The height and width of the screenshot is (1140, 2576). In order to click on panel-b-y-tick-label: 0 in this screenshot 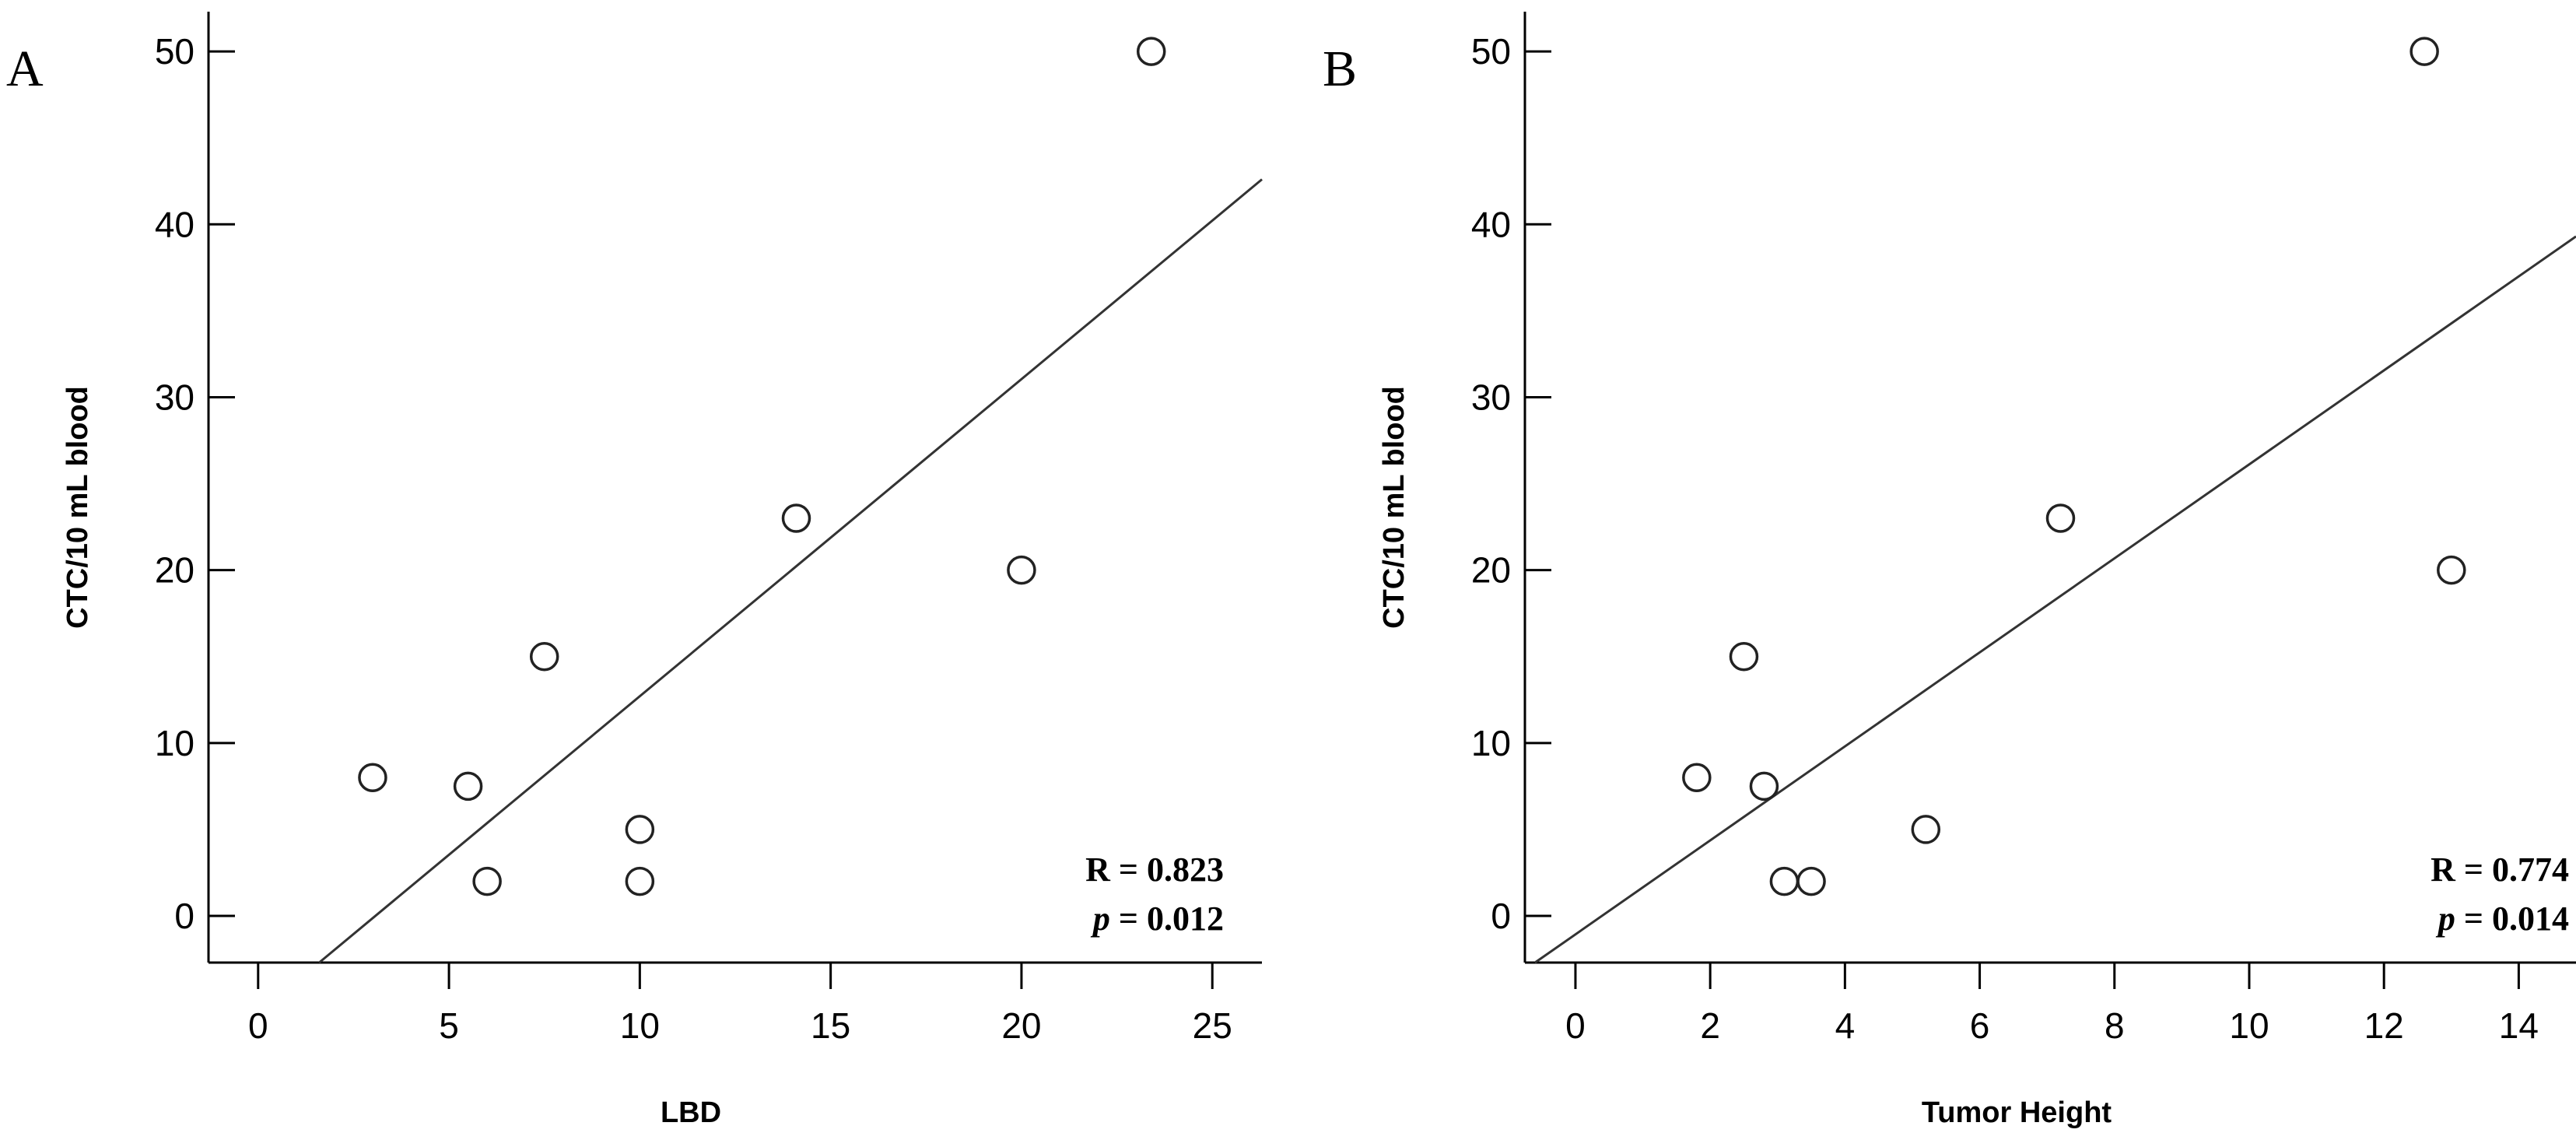, I will do `click(1501, 916)`.